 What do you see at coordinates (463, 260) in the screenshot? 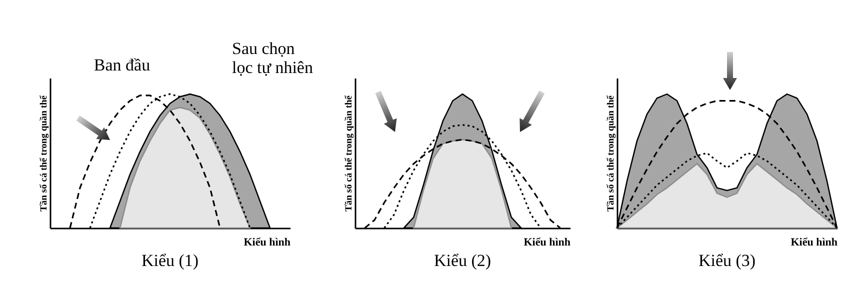
I see `text: Kiểu (2)` at bounding box center [463, 260].